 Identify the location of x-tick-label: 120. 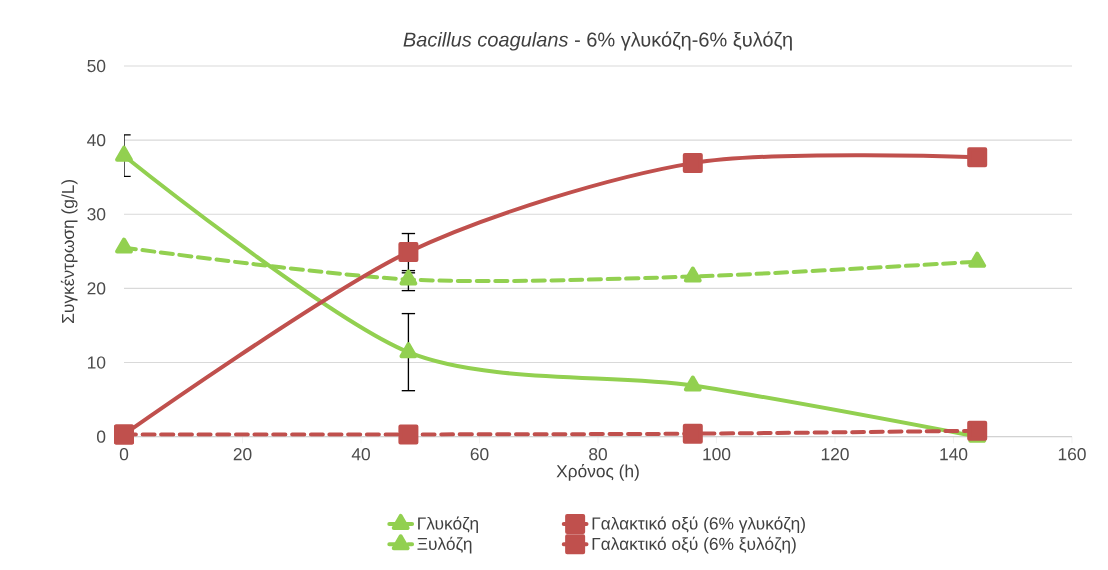
(835, 454).